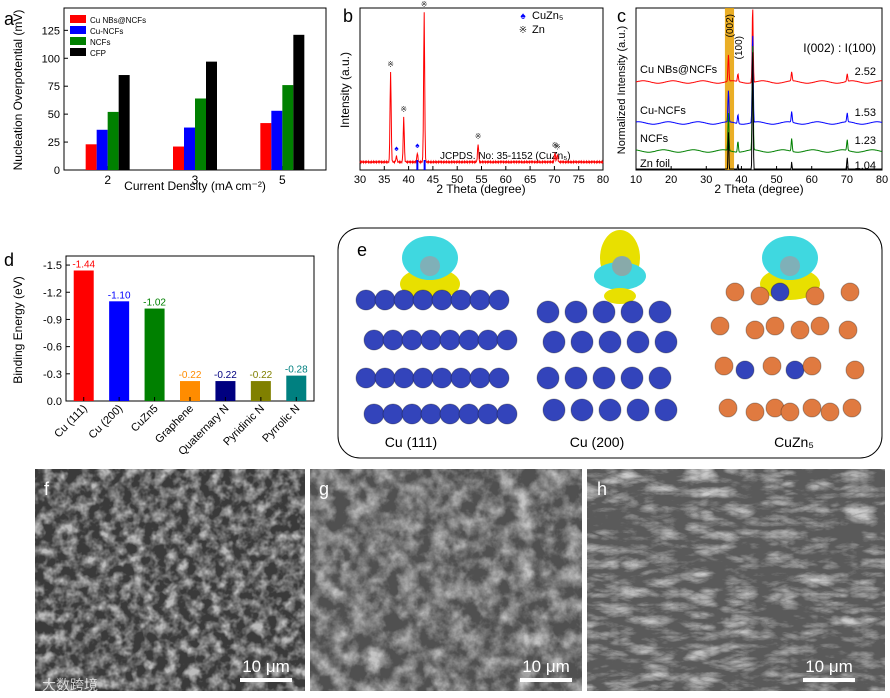 Image resolution: width=890 pixels, height=698 pixels. What do you see at coordinates (324, 489) in the screenshot?
I see `panel-letter-g: g` at bounding box center [324, 489].